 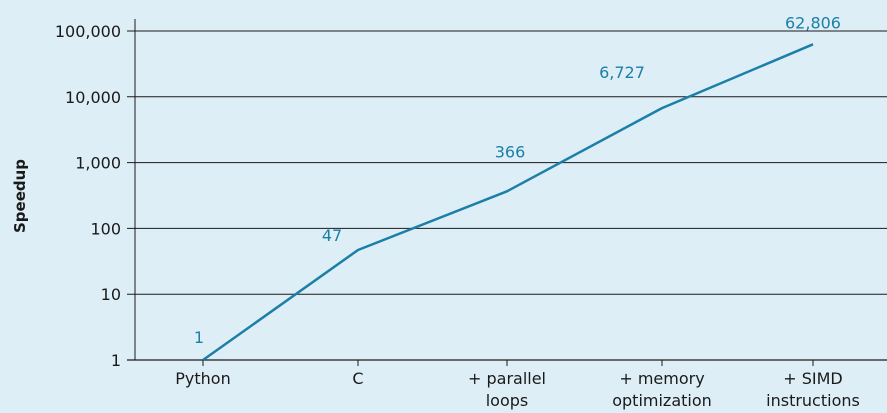 What do you see at coordinates (116, 360) in the screenshot?
I see `y-tick-label: 1` at bounding box center [116, 360].